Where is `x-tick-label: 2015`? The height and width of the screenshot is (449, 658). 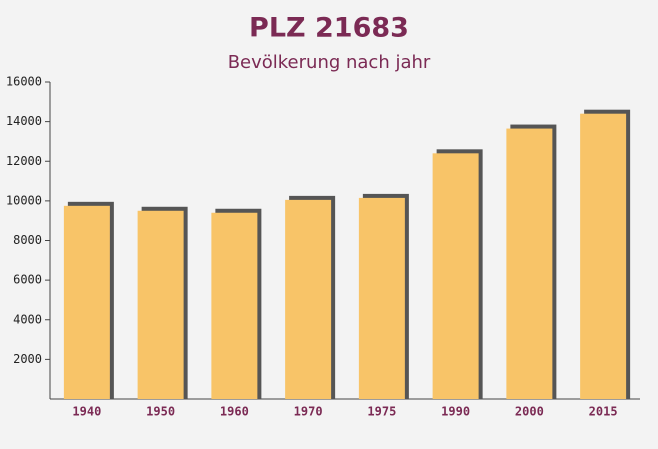
x-tick-label: 2015 is located at coordinates (603, 412).